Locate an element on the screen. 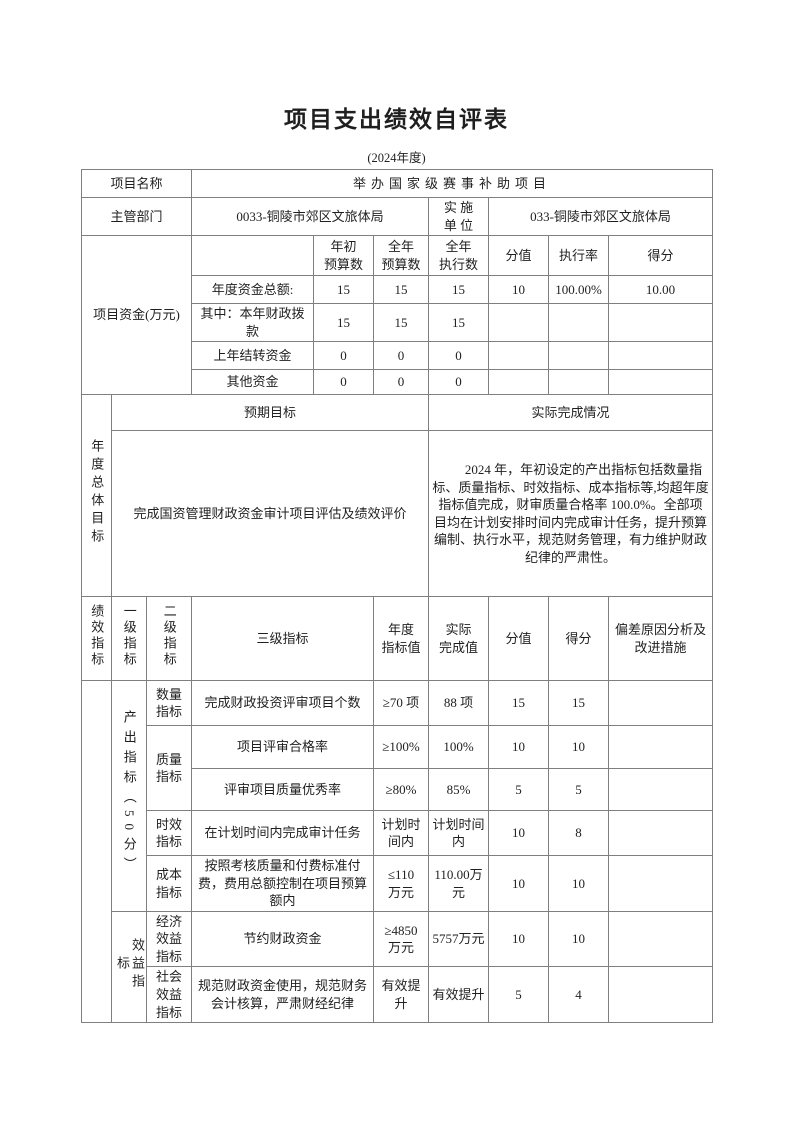 The height and width of the screenshot is (1122, 793). target-cell: ≤110 万元 is located at coordinates (401, 883).